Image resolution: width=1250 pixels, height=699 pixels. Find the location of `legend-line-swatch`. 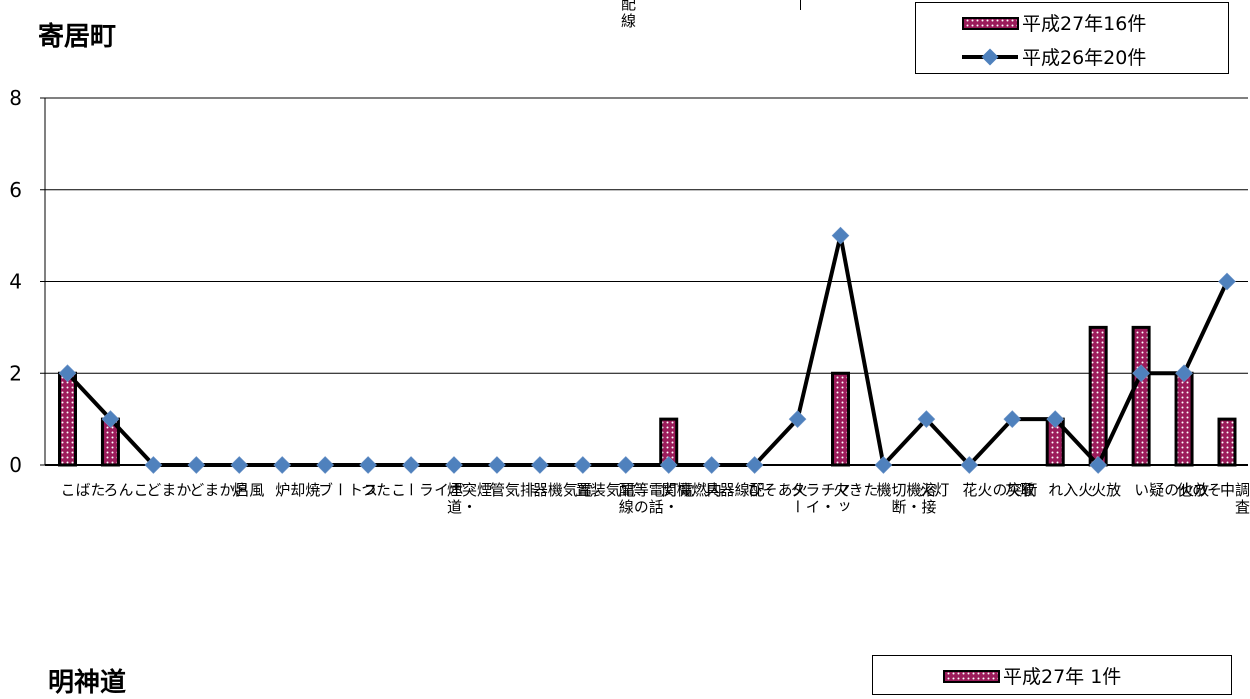

legend-line-swatch is located at coordinates (990, 56).